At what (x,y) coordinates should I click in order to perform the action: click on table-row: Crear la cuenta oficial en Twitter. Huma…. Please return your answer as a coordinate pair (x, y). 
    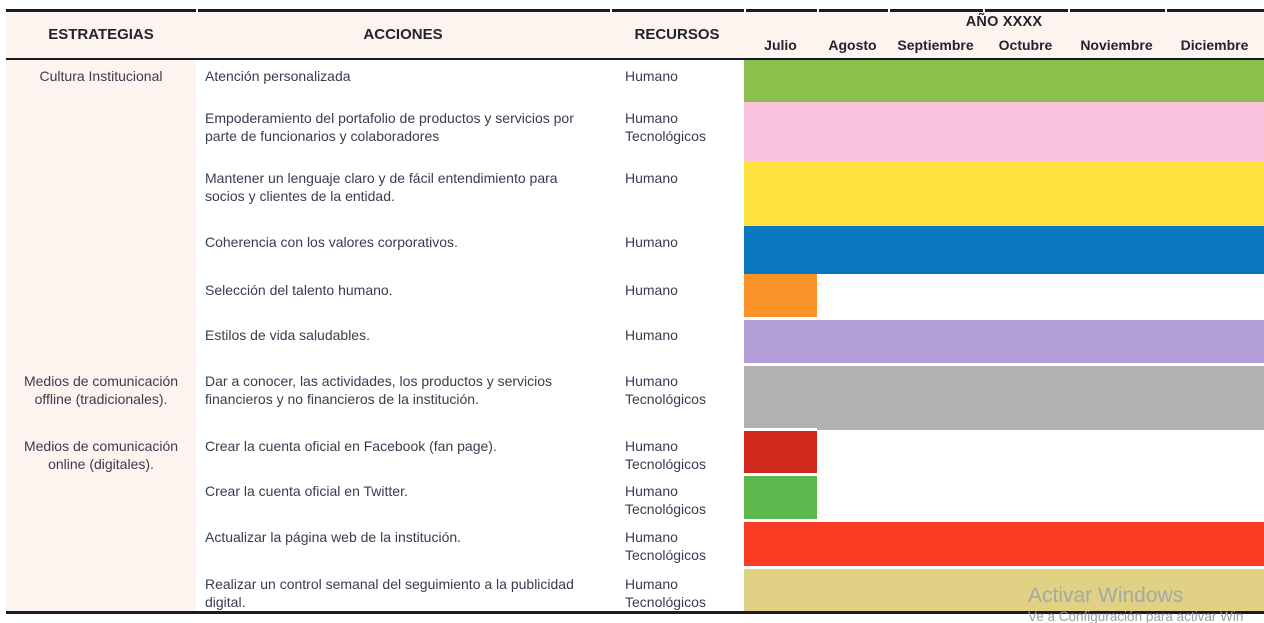
    Looking at the image, I should click on (635, 497).